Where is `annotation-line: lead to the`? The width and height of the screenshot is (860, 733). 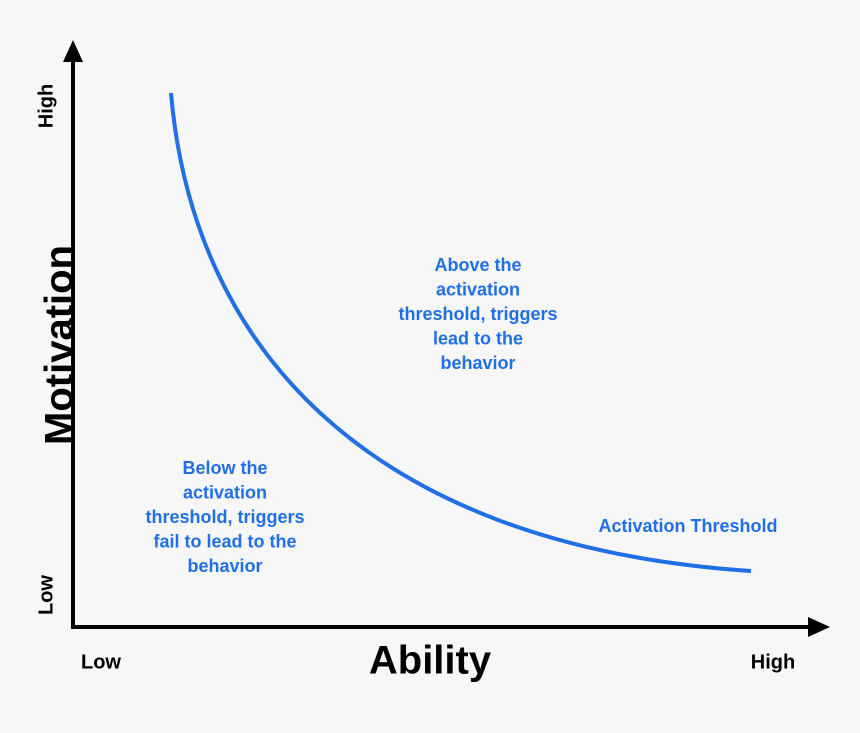 annotation-line: lead to the is located at coordinates (478, 338).